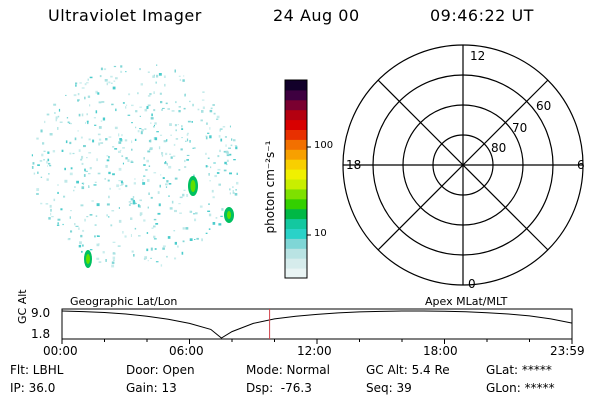  Describe the element at coordinates (581, 165) in the screenshot. I see `mlt-label-right: 6` at that location.